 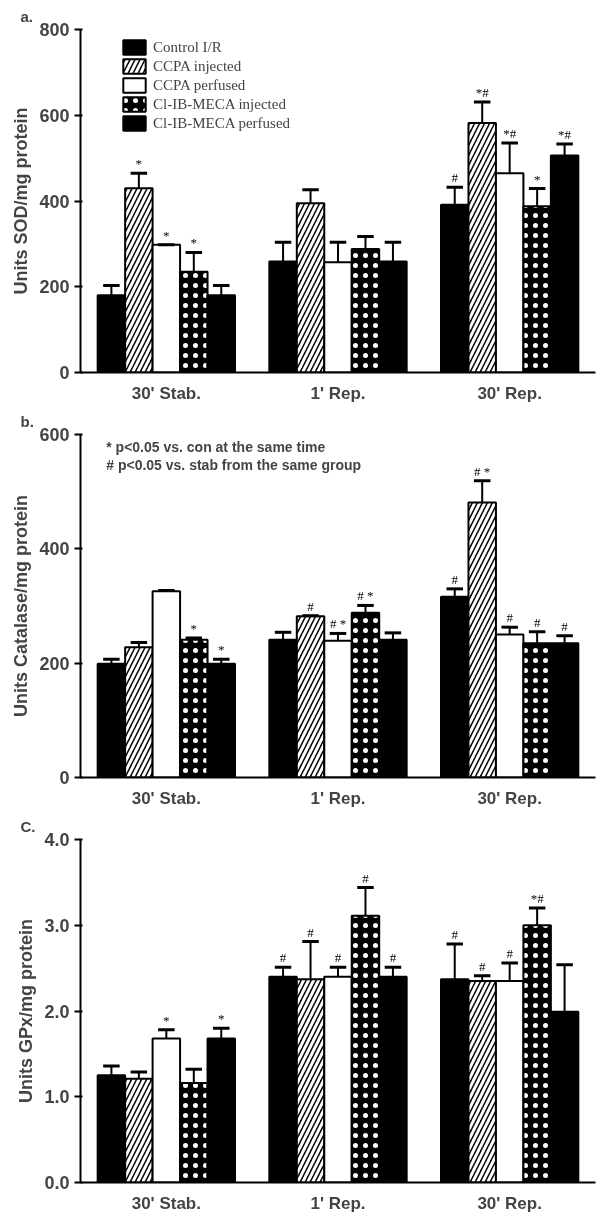 I want to click on y-tick-label: 2.0, so click(x=57, y=1011).